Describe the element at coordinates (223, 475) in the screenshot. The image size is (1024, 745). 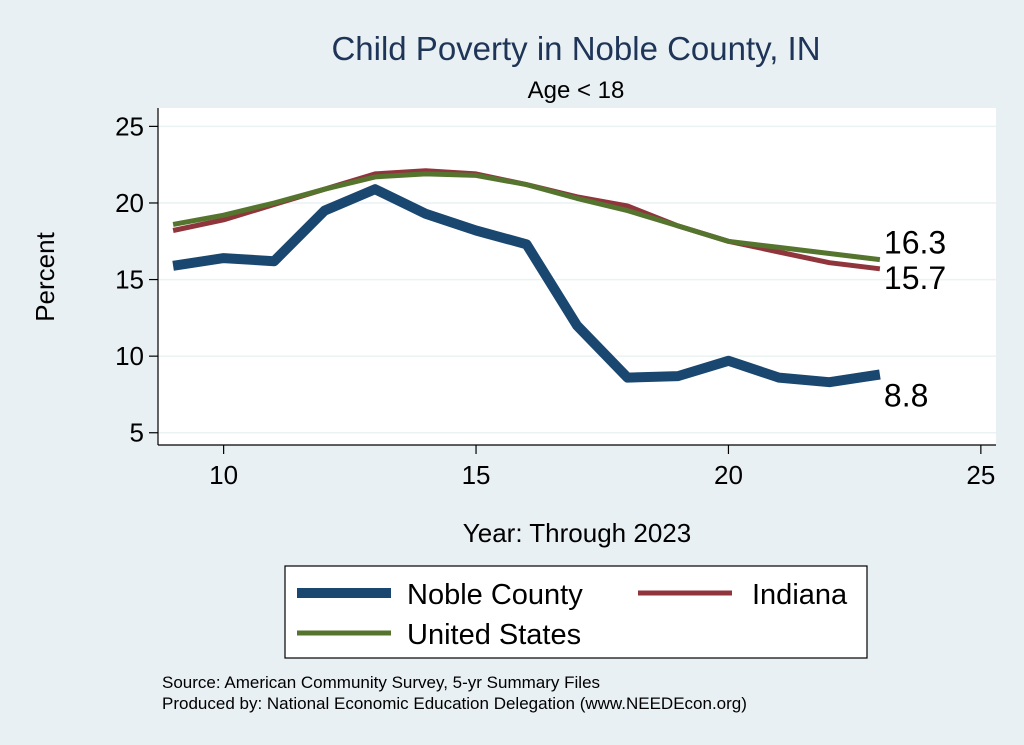
I see `x-tick-label: 10` at that location.